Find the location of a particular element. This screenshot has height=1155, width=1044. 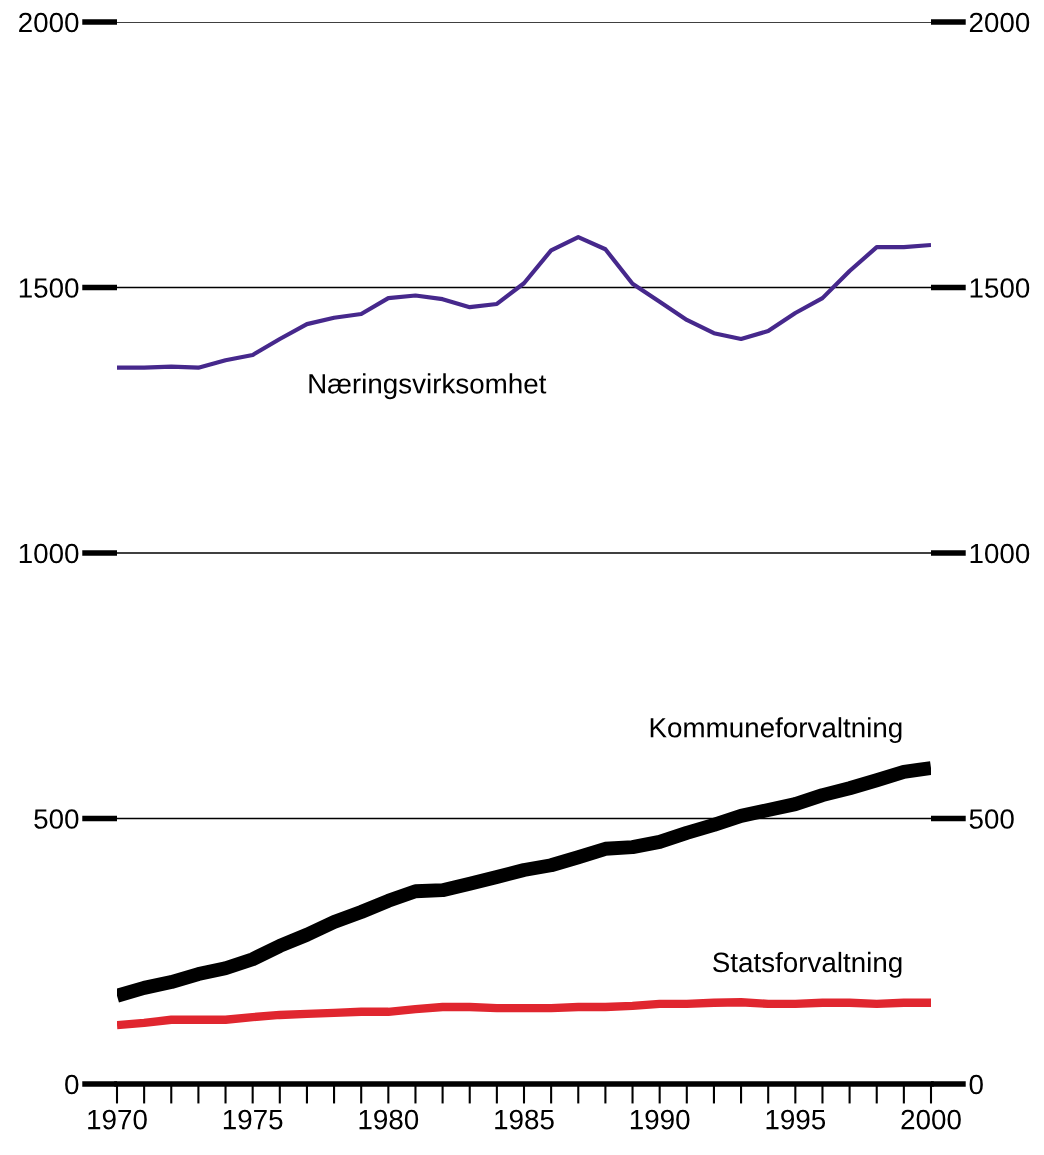

y-tick-label: 500 is located at coordinates (56, 819).